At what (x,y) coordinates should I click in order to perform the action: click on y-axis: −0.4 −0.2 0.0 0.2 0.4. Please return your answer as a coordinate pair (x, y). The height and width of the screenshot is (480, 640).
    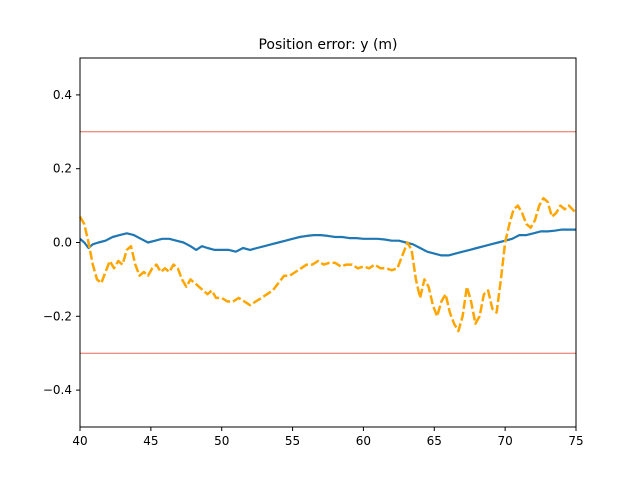
    Looking at the image, I should click on (61, 242).